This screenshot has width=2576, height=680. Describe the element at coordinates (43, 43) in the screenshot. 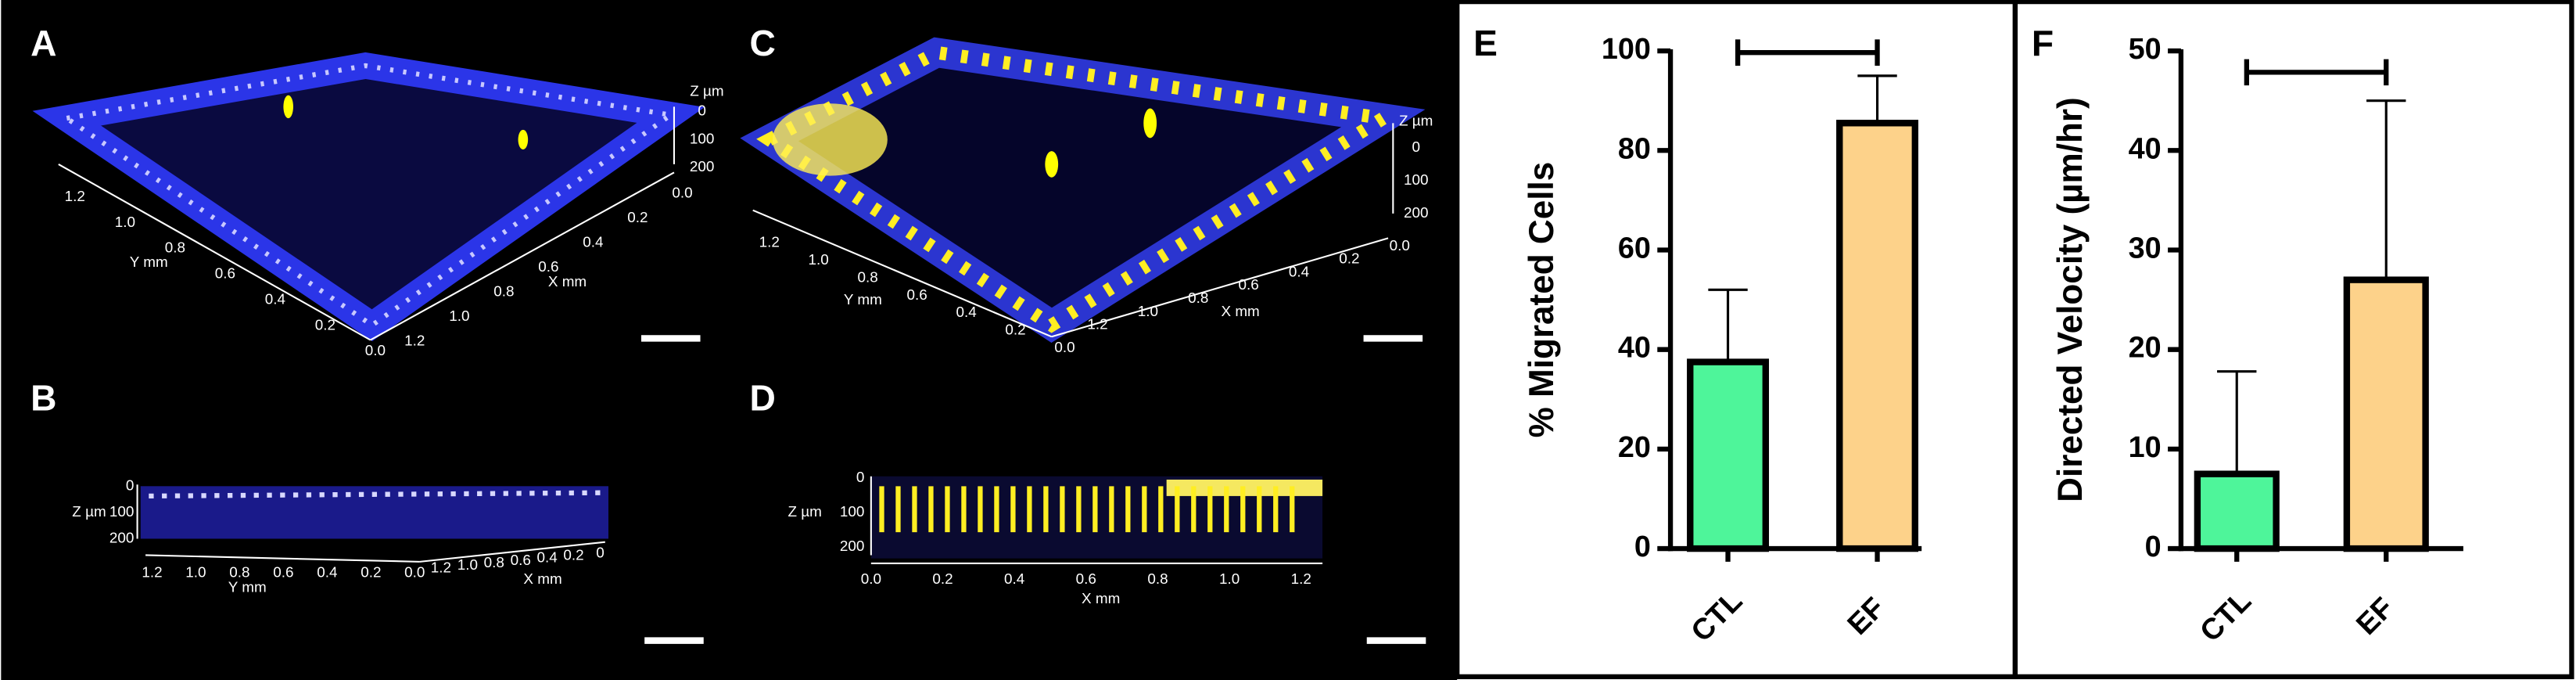

I see `panel-label: A` at that location.